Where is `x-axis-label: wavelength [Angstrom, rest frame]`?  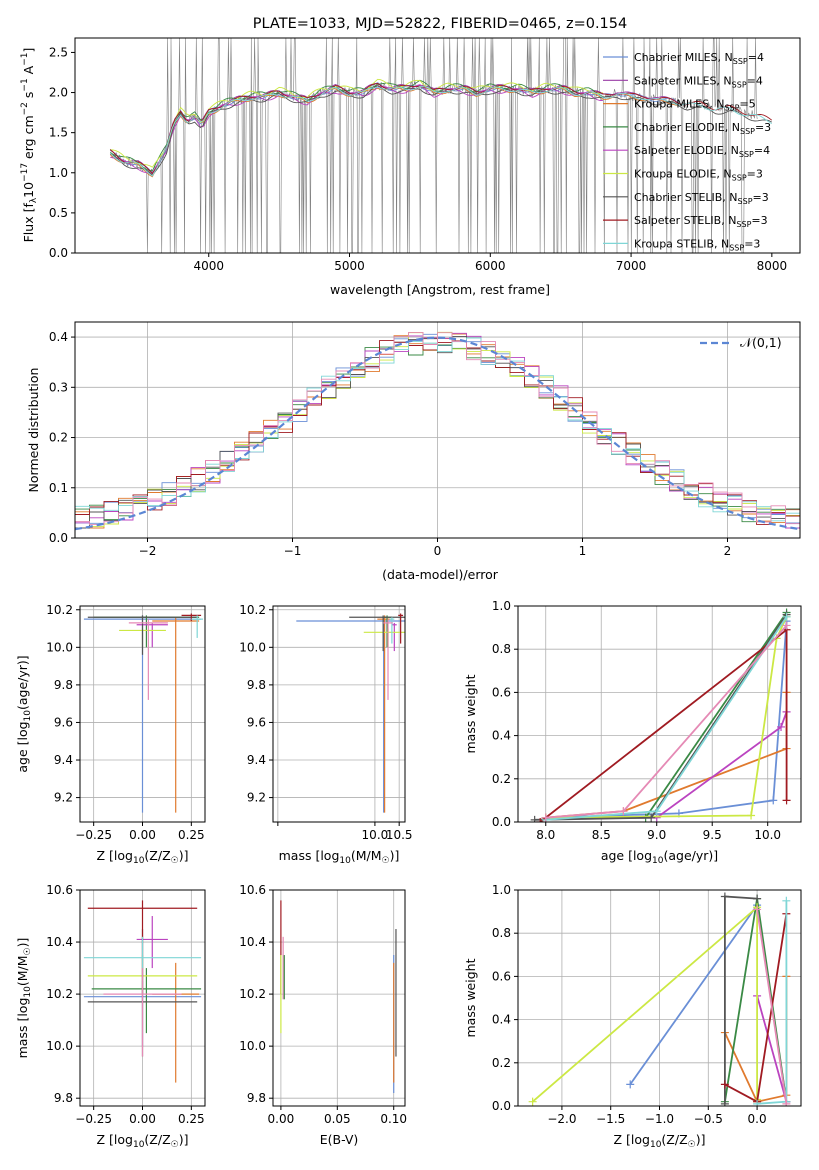
x-axis-label: wavelength [Angstrom, rest frame] is located at coordinates (440, 289).